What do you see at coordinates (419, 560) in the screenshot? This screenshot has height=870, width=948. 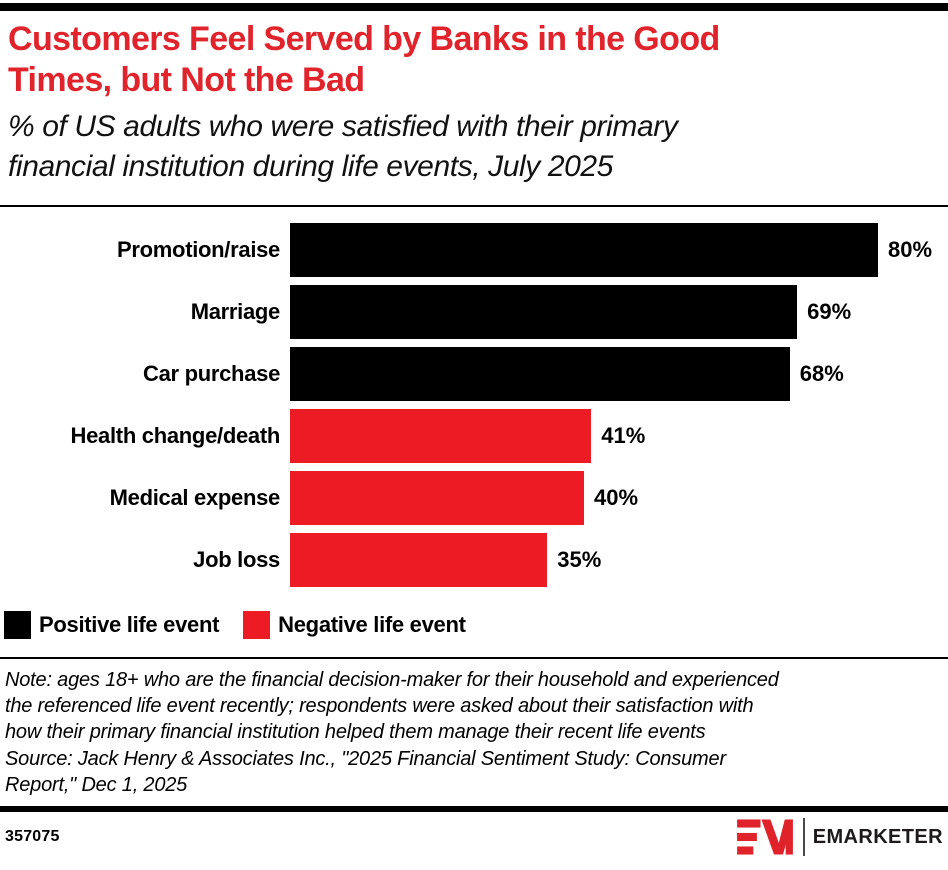 I see `bar-job-loss` at bounding box center [419, 560].